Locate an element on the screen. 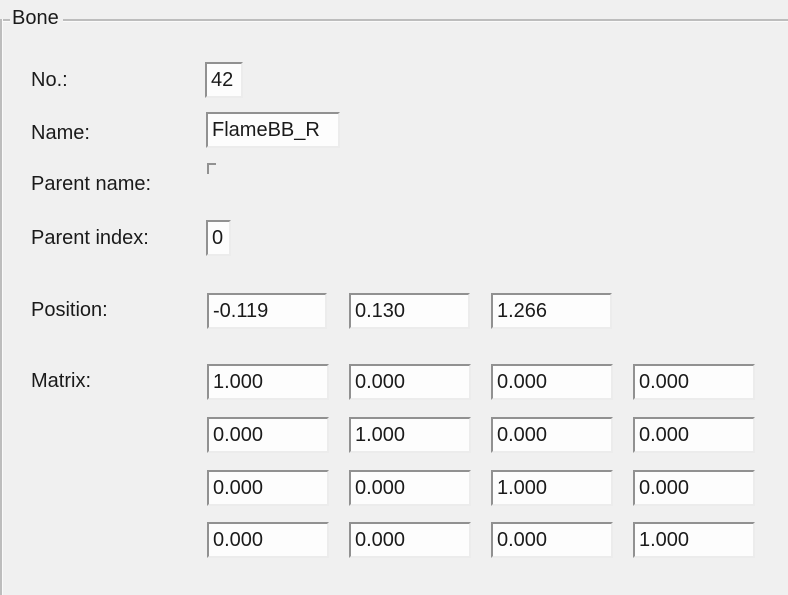  matrix-cell-r2-c1 is located at coordinates (410, 488).